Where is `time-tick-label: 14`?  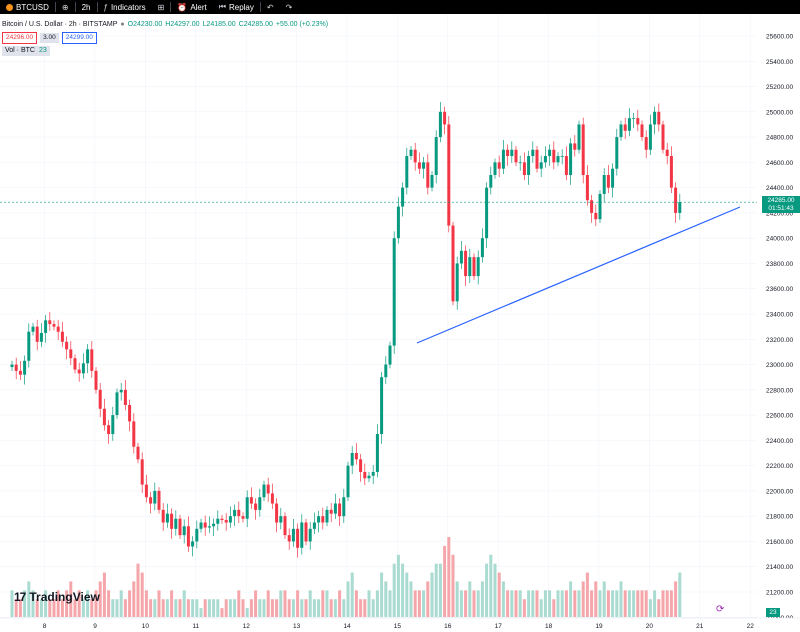 time-tick-label: 14 is located at coordinates (347, 626).